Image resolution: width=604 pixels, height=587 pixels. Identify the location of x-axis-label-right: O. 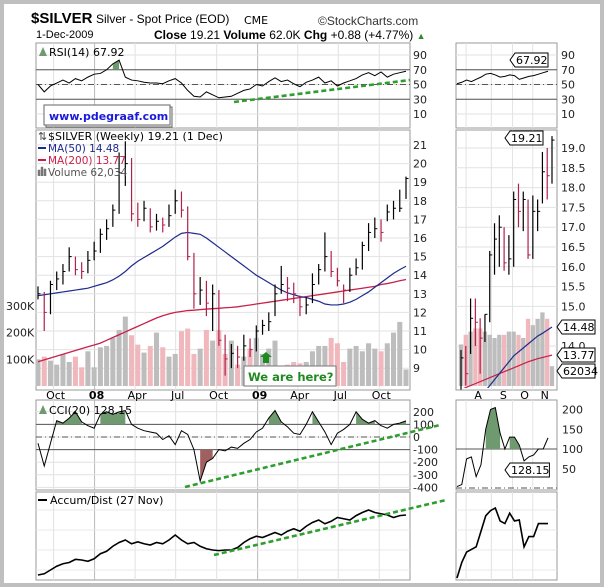
(524, 395).